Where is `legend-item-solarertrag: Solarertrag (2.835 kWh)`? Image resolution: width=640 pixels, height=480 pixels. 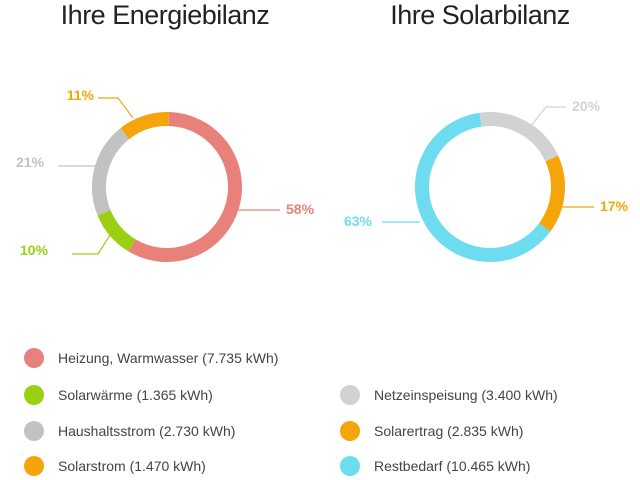
legend-item-solarertrag: Solarertrag (2.835 kWh) is located at coordinates (431, 431).